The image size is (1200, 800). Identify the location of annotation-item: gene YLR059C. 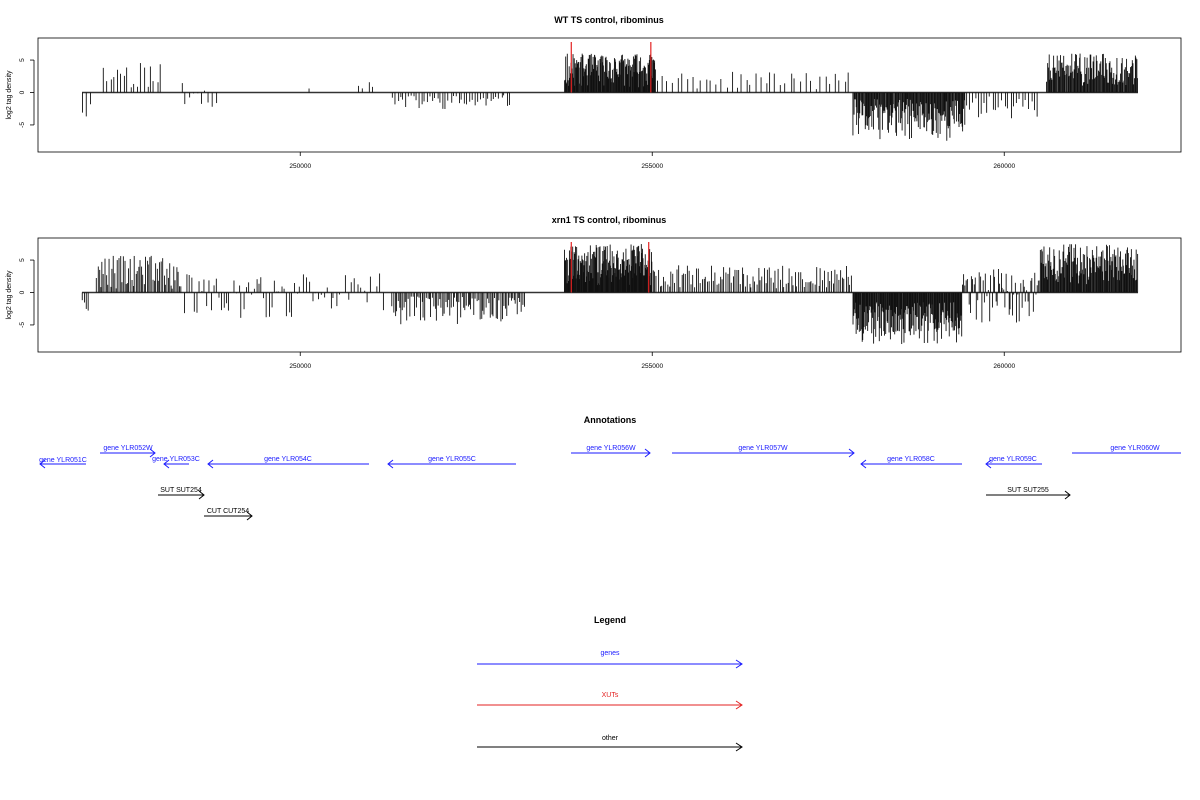
(1013, 462).